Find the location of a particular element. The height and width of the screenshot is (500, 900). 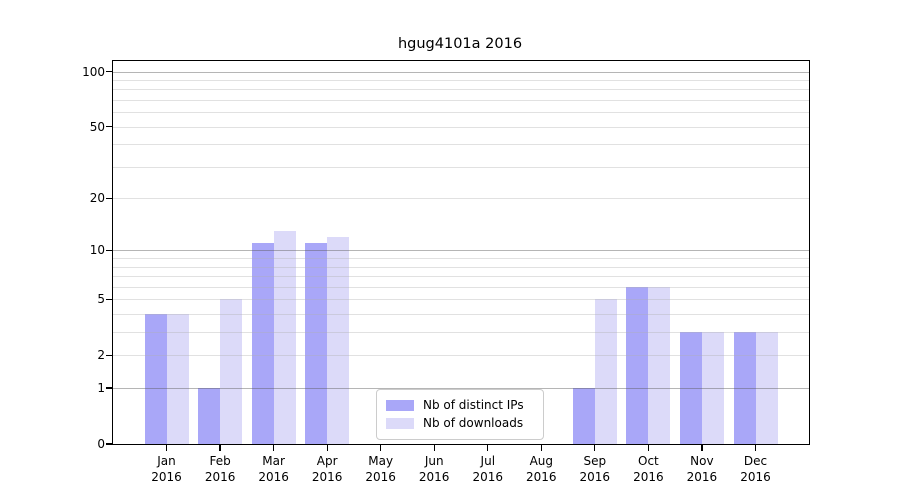

bar-nb-of-downloads-dec is located at coordinates (766, 388).